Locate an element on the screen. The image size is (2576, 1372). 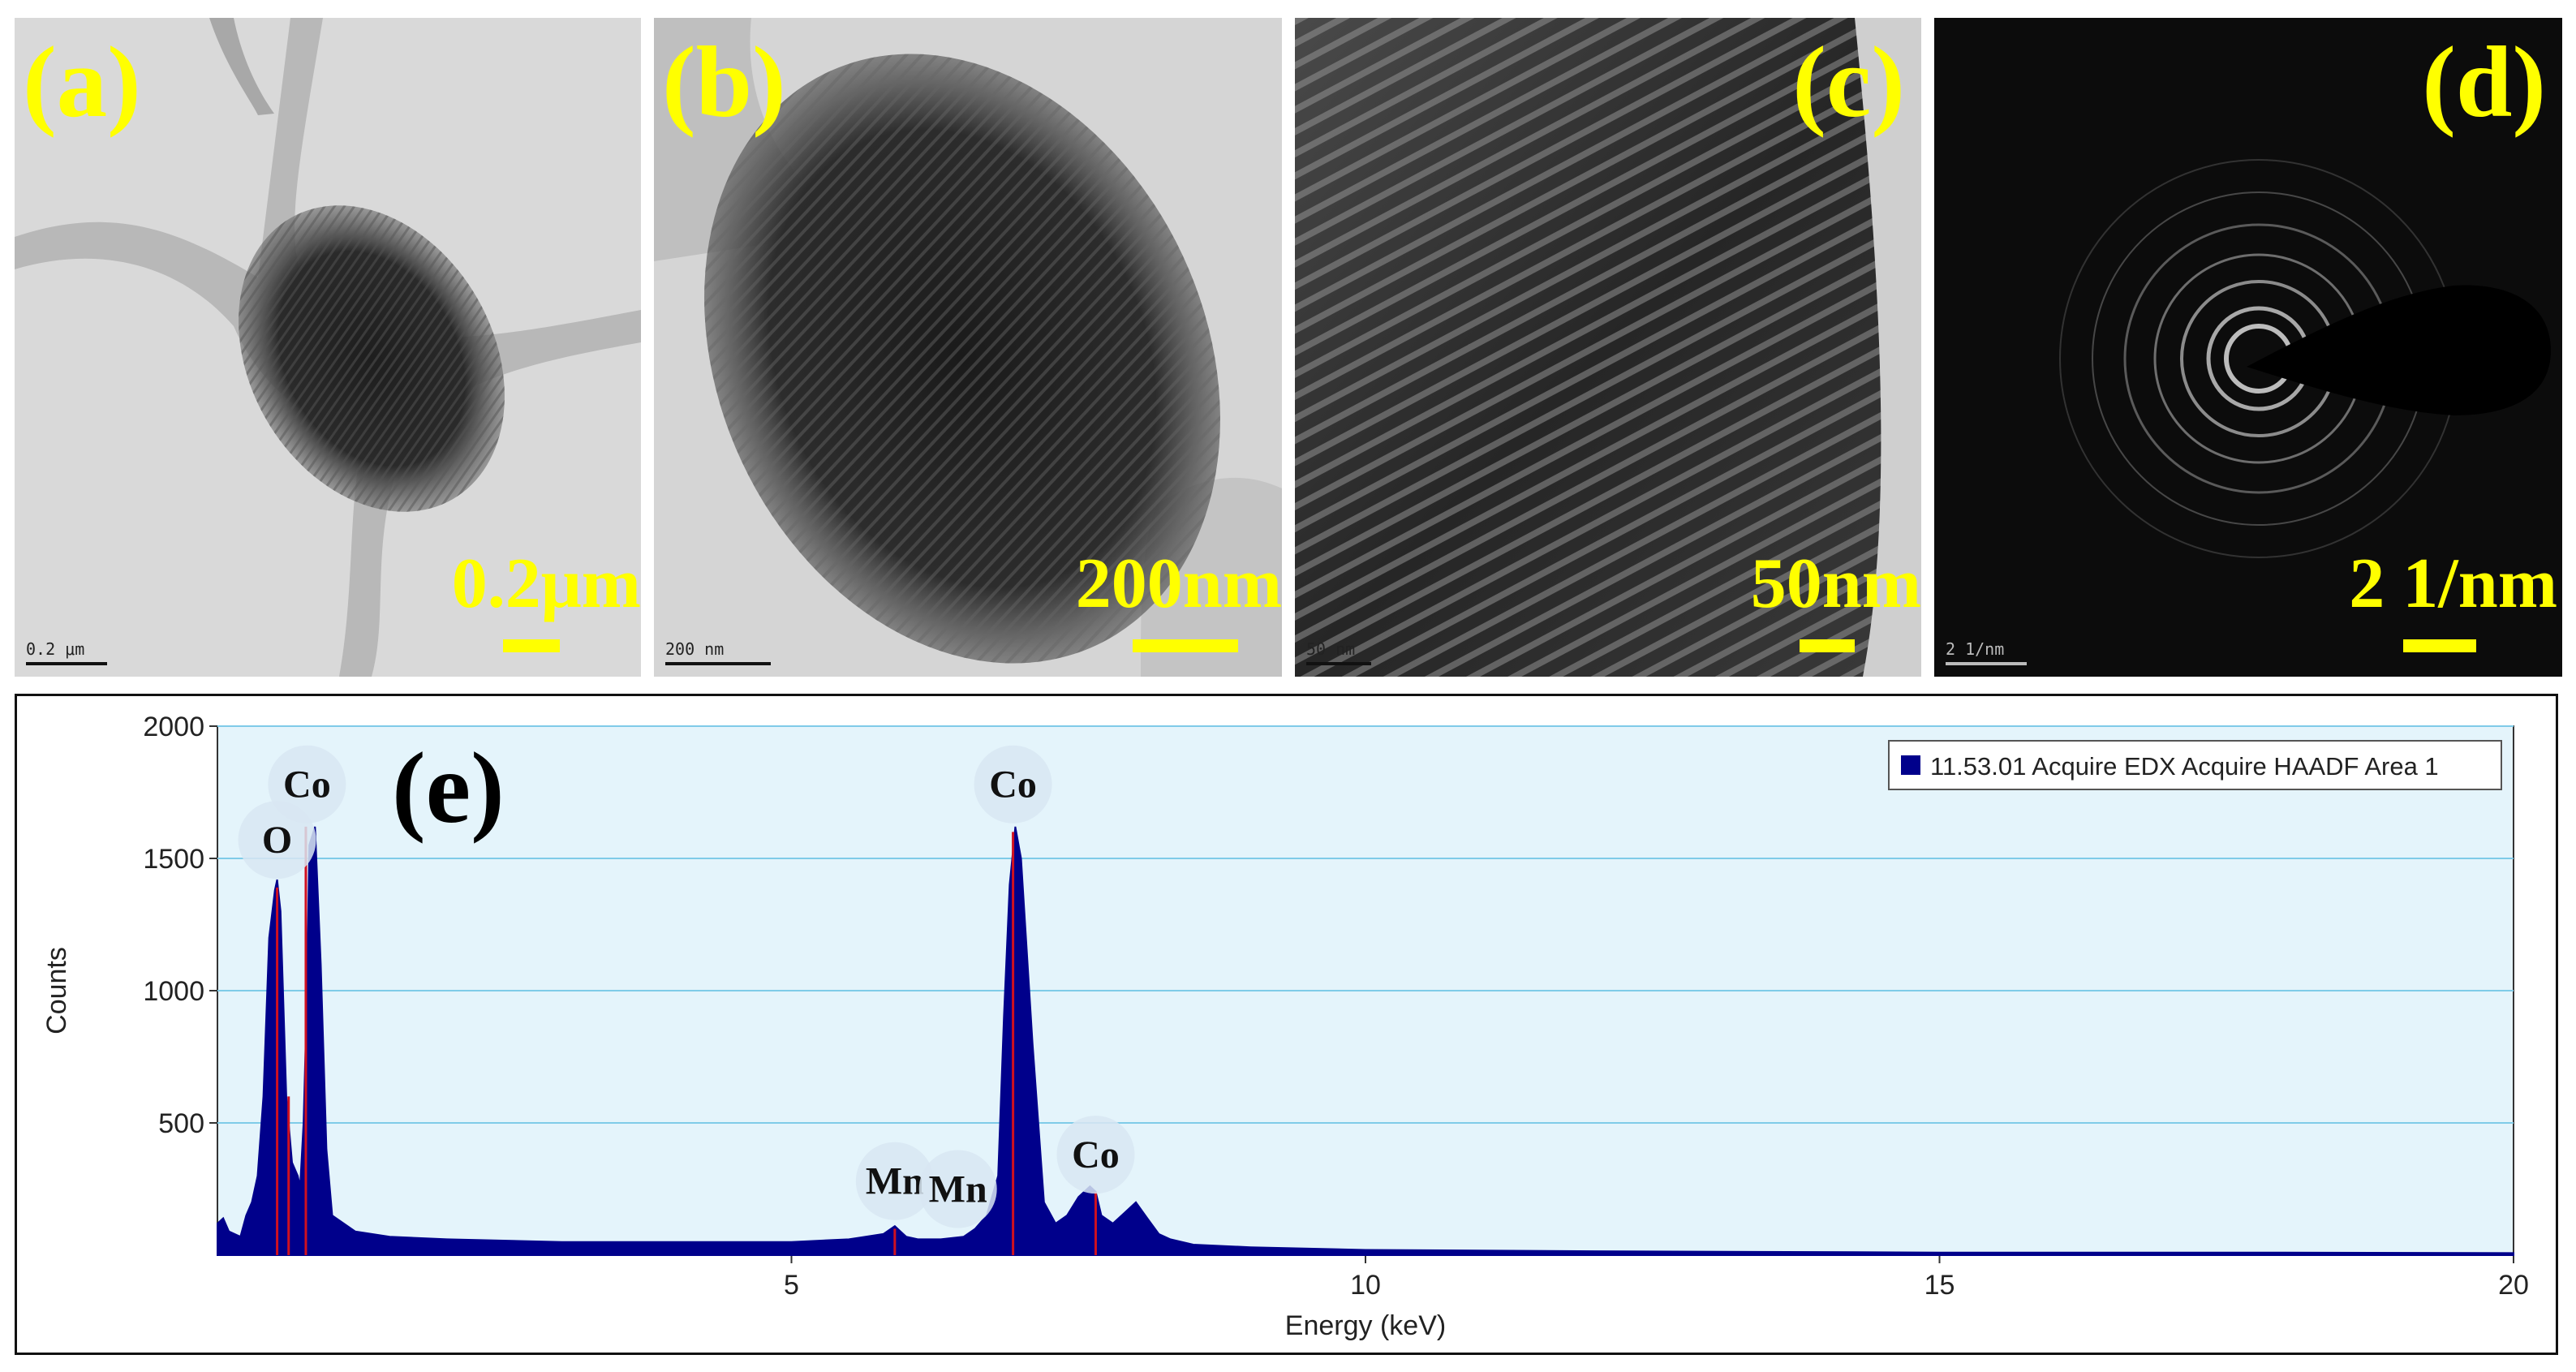
tem-panel-c: (c) 50nm 50 nm is located at coordinates (1608, 347).